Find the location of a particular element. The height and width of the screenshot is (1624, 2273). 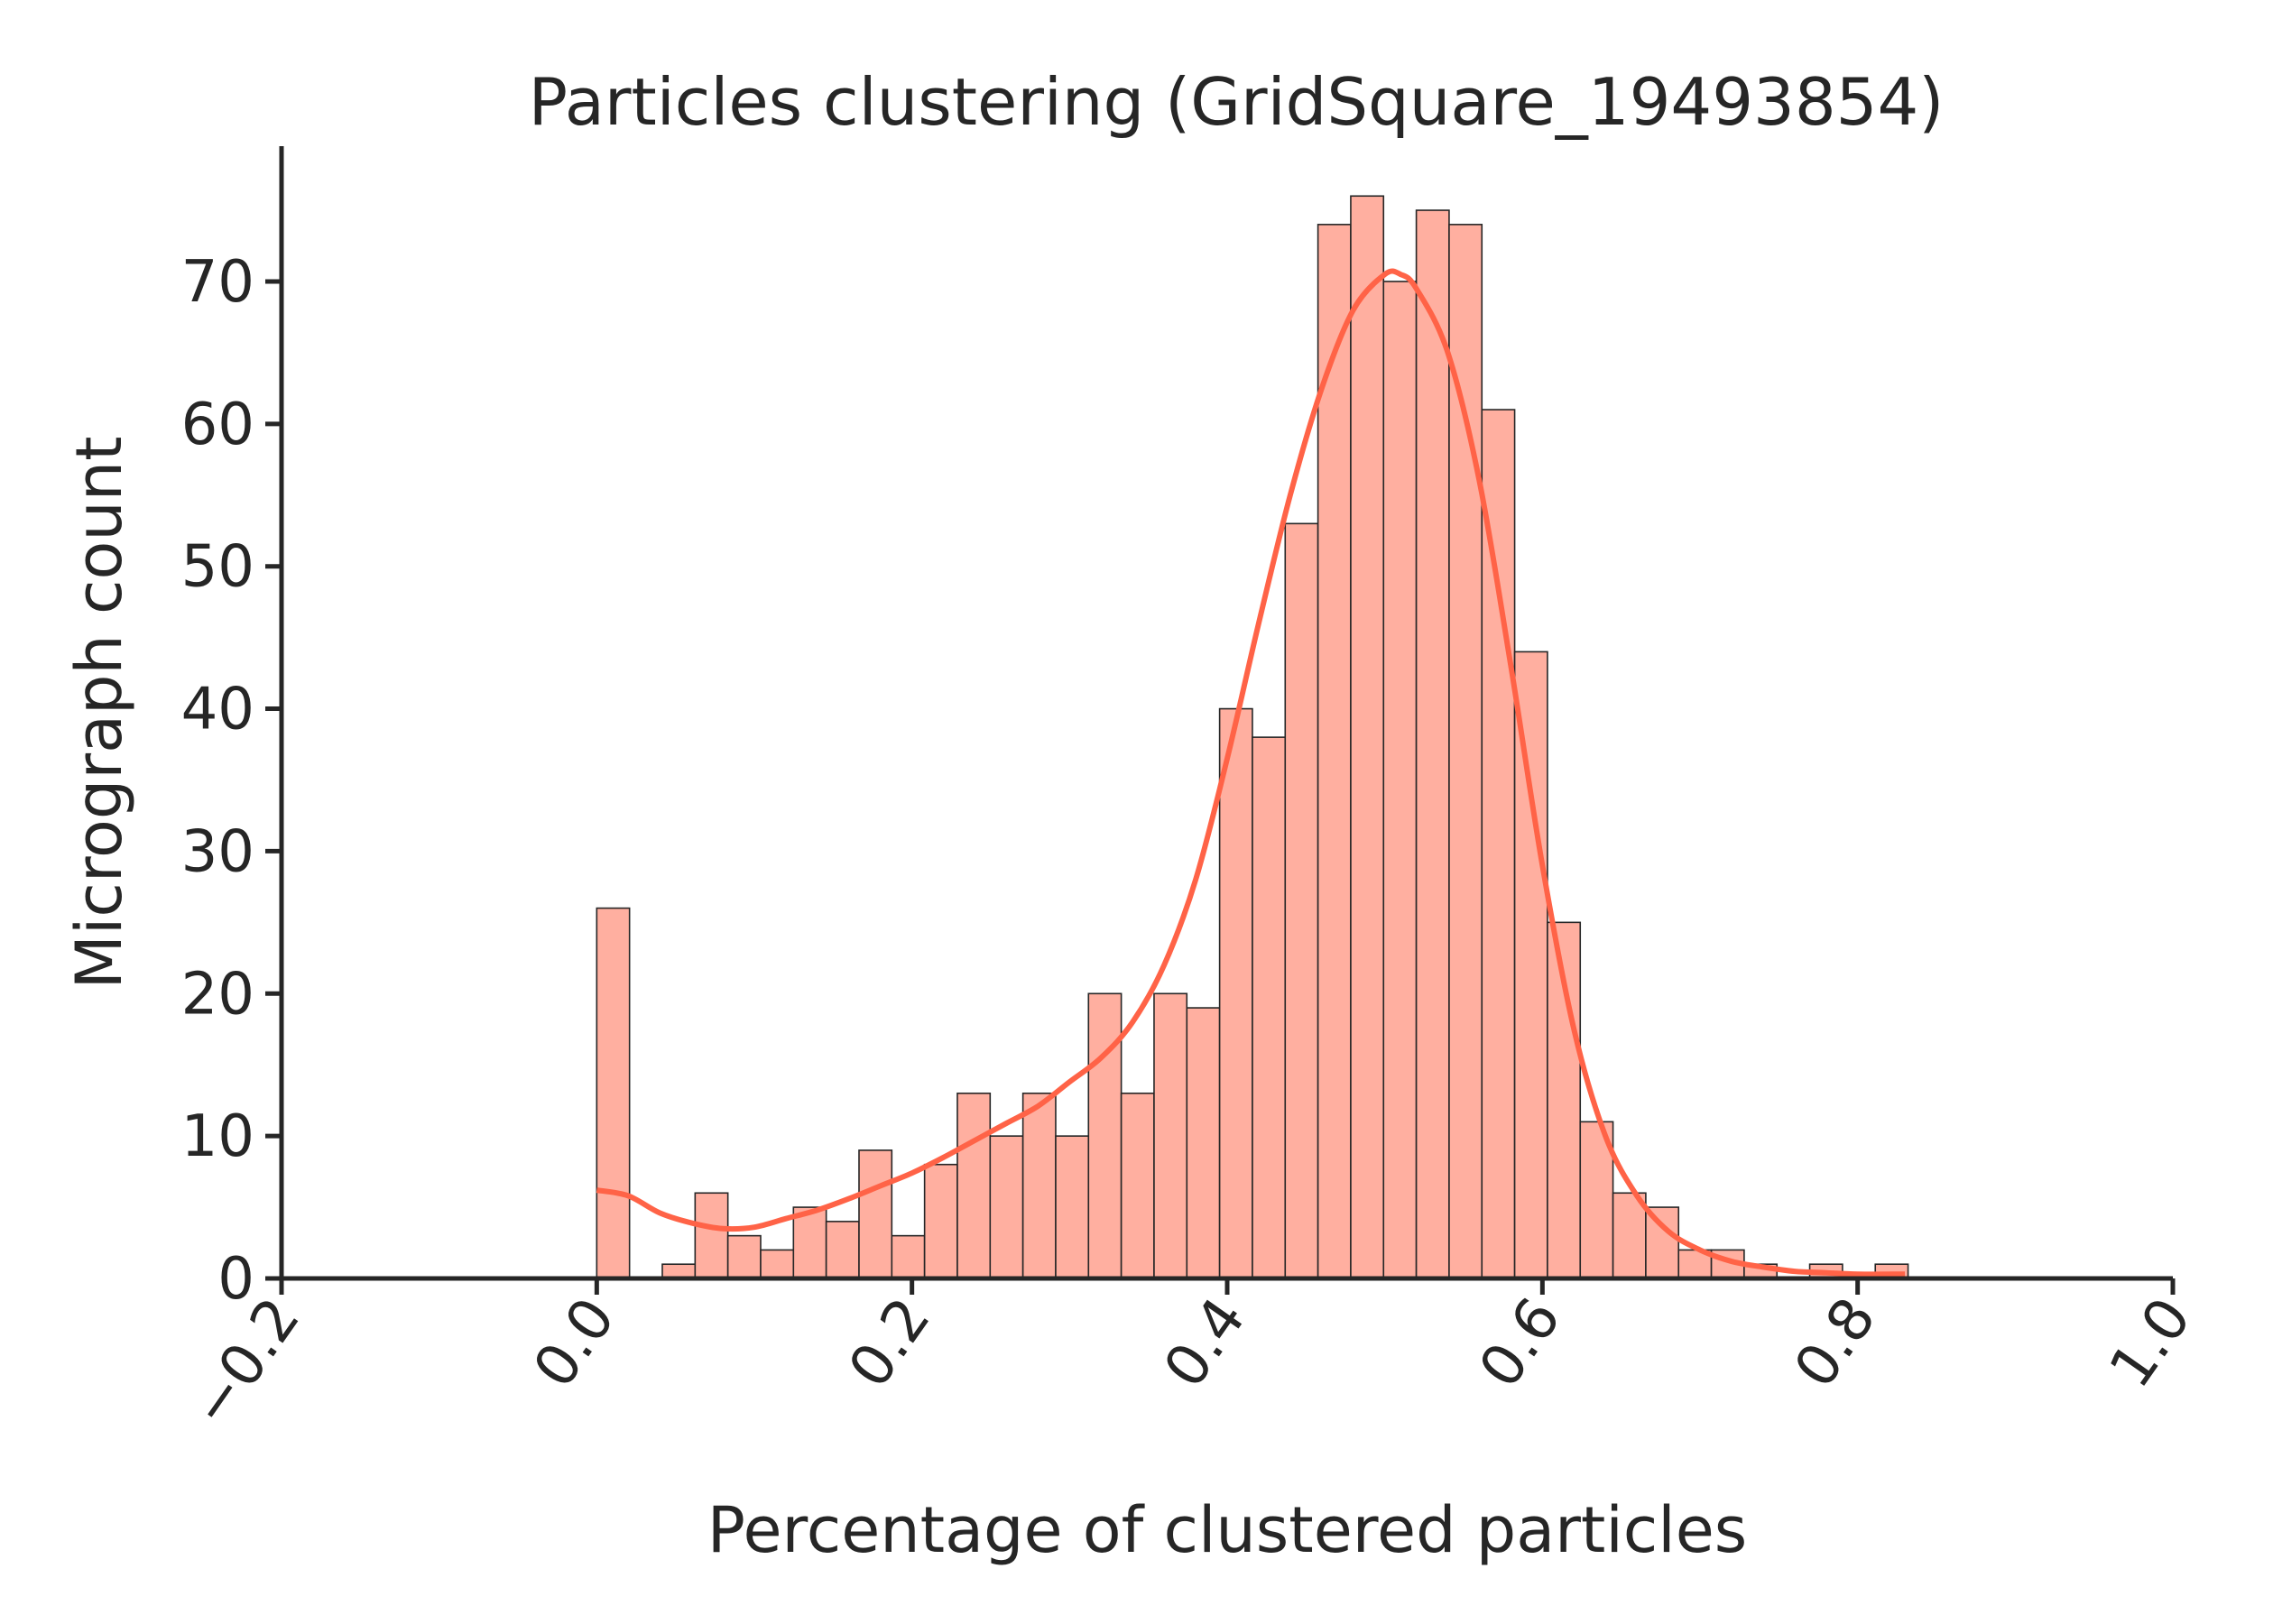

y-tick-label: 20 is located at coordinates (217, 995).